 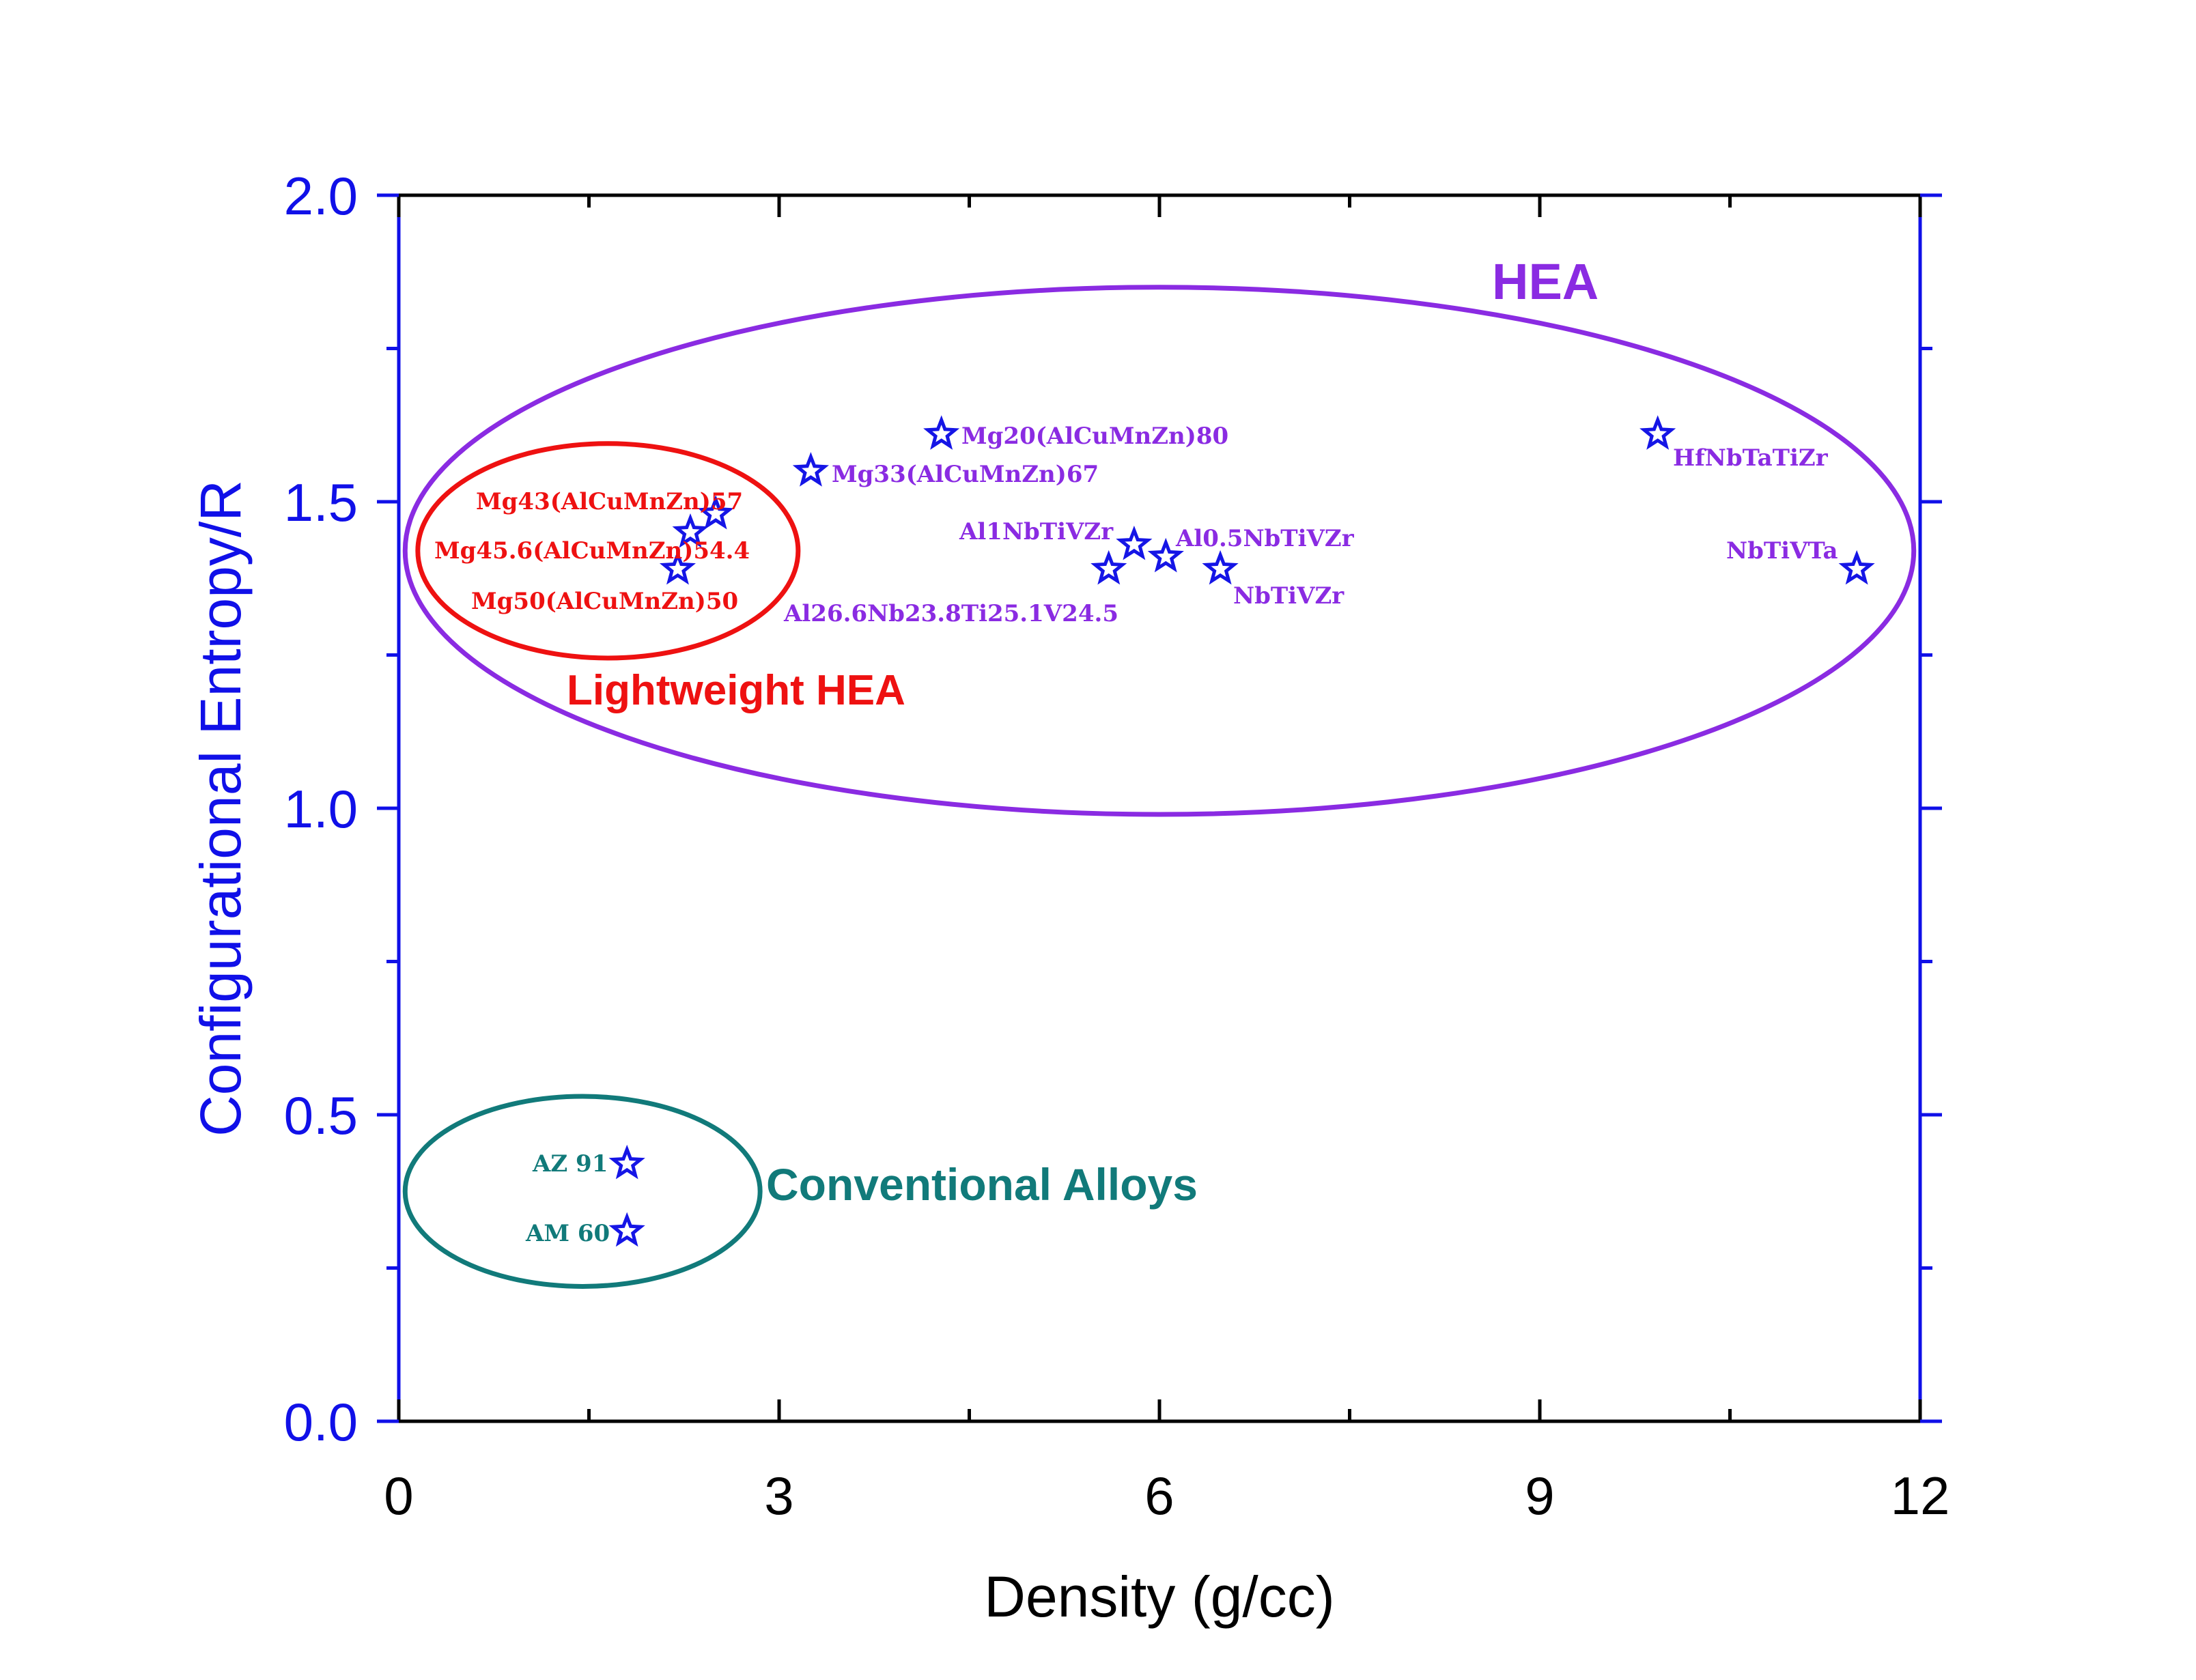 What do you see at coordinates (610, 501) in the screenshot?
I see `point-label: Mg43(AlCuMnZn)57` at bounding box center [610, 501].